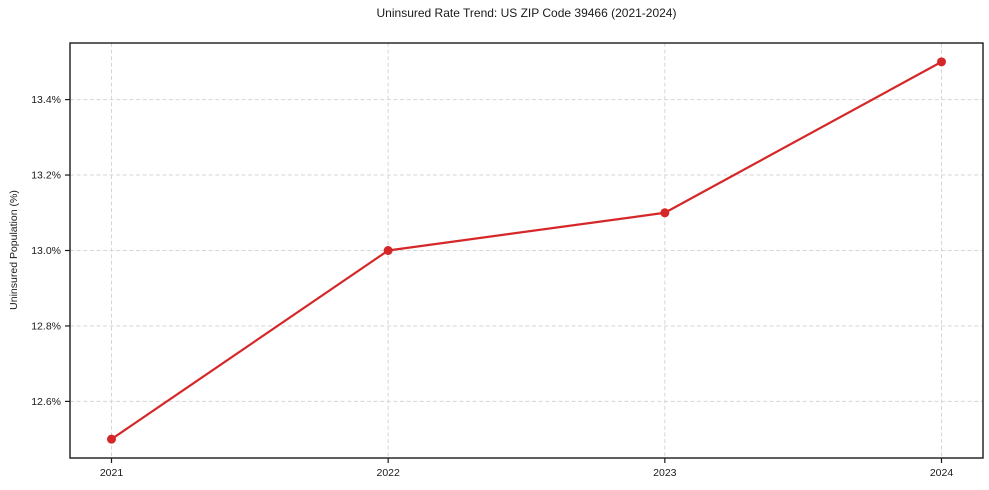 The height and width of the screenshot is (490, 989). Describe the element at coordinates (46, 176) in the screenshot. I see `y-tick-label: 13.2%` at that location.